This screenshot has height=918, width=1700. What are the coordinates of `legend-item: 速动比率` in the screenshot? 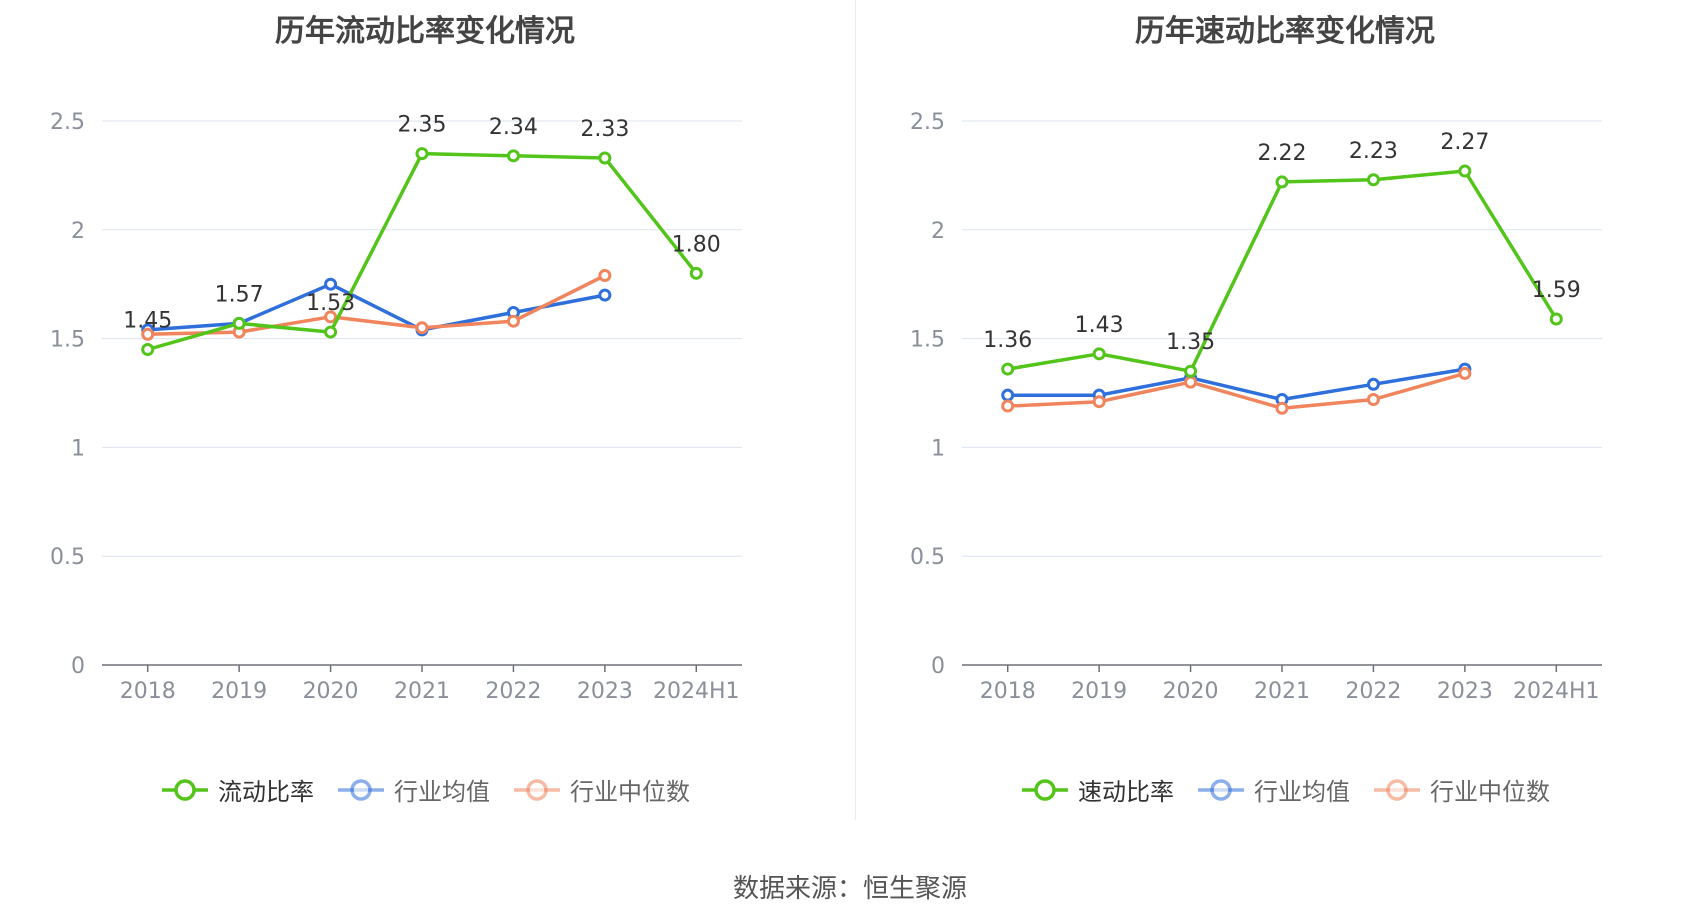 It's located at (1097, 789).